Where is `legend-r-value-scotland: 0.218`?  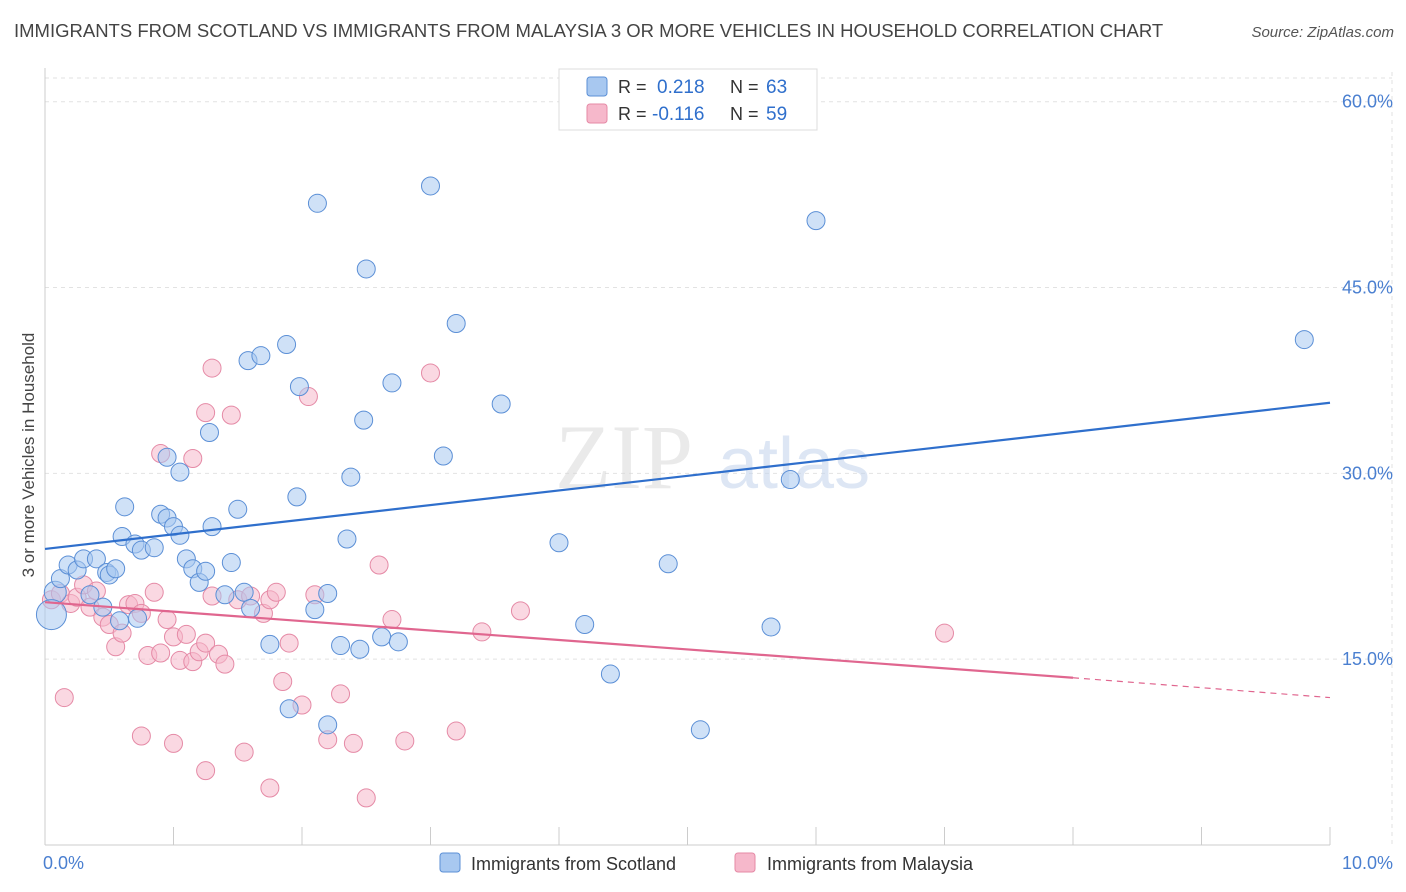
legend-r-value-scotland: 0.218 is located at coordinates (681, 87).